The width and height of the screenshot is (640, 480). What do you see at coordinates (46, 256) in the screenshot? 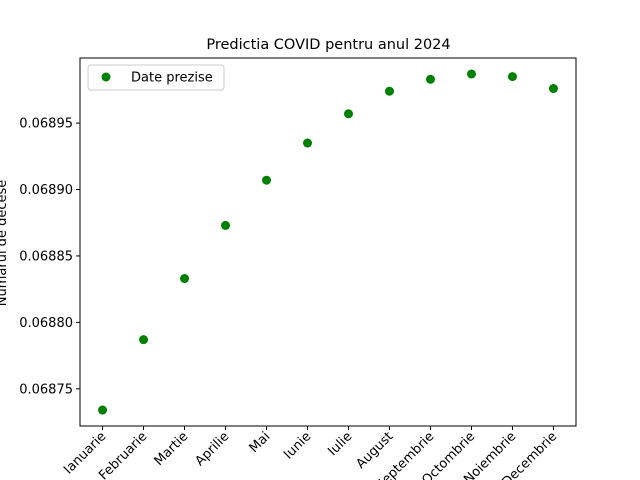
I see `y-tick-label: 0.06885` at bounding box center [46, 256].